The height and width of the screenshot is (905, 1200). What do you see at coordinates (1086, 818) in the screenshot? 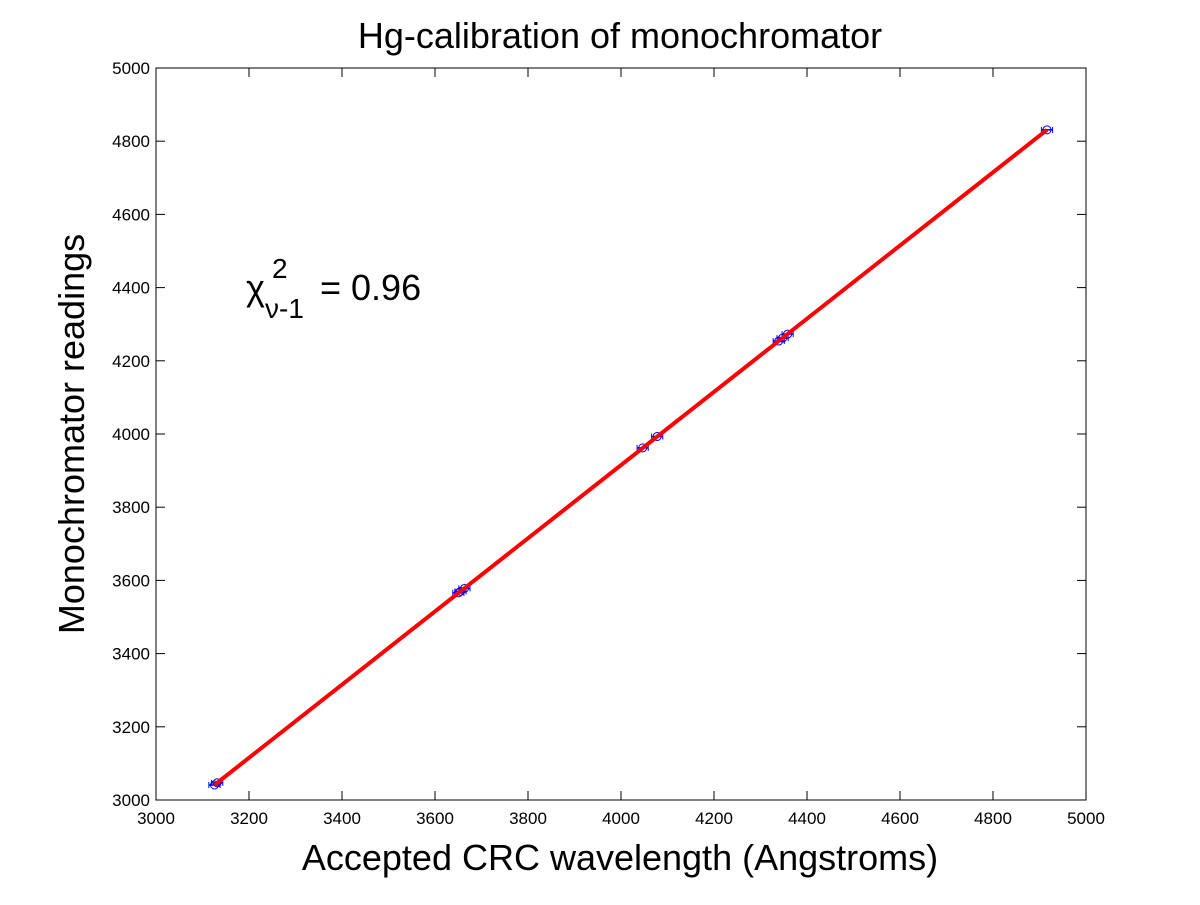
I see `x-tick-label: 5000` at bounding box center [1086, 818].